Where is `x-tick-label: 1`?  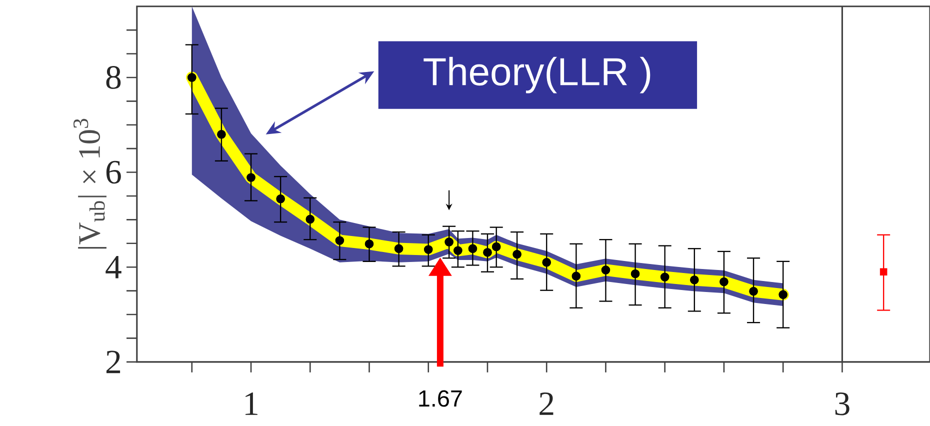
x-tick-label: 1 is located at coordinates (252, 403).